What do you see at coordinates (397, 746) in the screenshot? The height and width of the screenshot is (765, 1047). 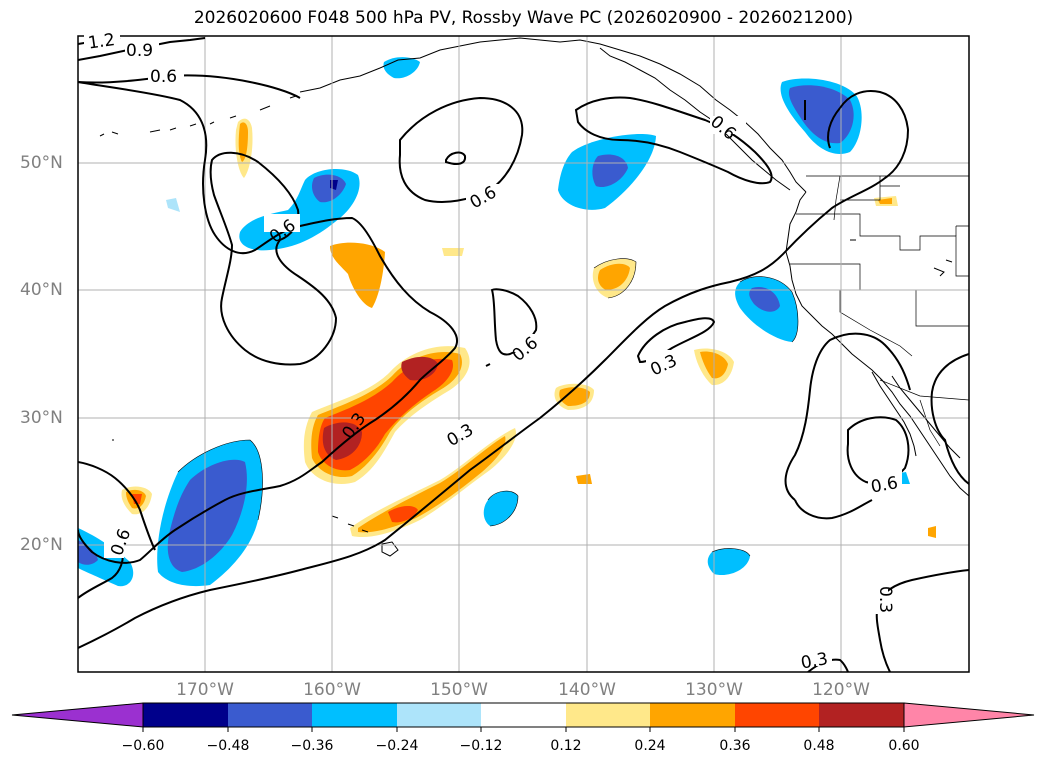 I see `colorbar-tick-label: −0.24` at bounding box center [397, 746].